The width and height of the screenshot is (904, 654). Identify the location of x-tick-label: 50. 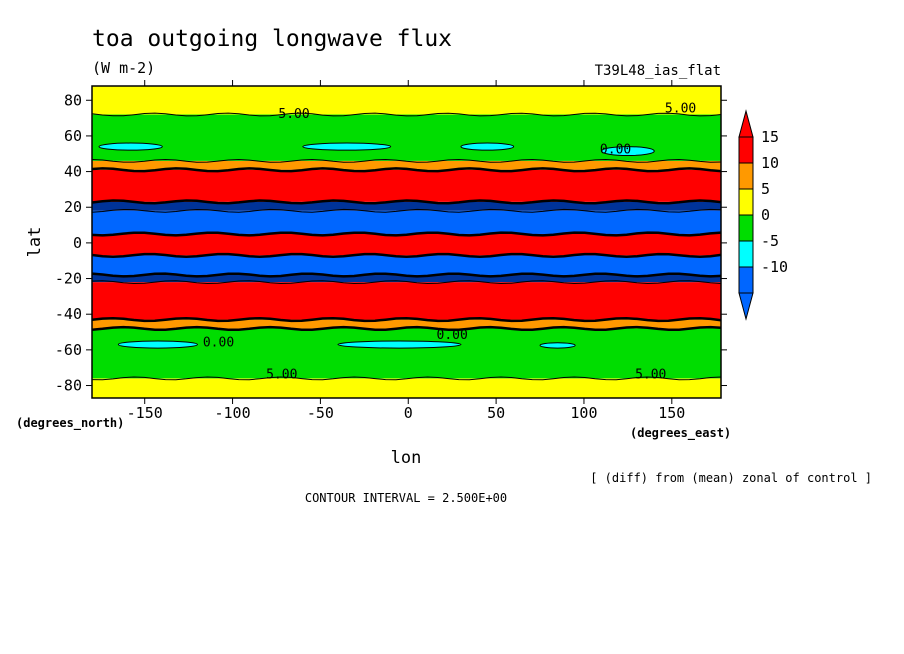
(496, 413).